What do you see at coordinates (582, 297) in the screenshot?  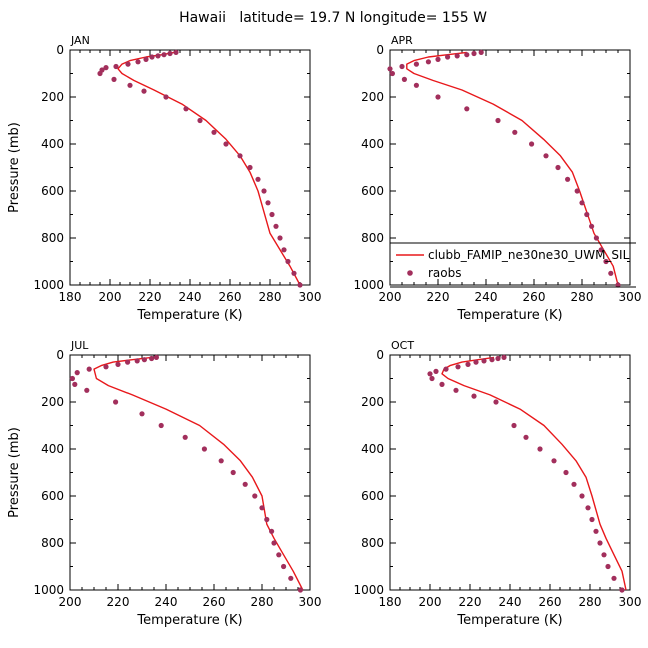 I see `x-tick-label: 280` at bounding box center [582, 297].